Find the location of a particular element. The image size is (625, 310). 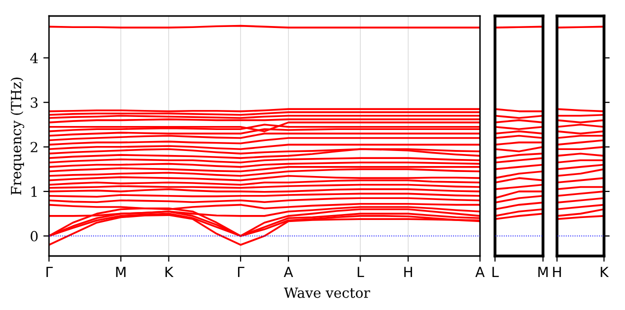

y-tick-label: 3 is located at coordinates (34, 102).